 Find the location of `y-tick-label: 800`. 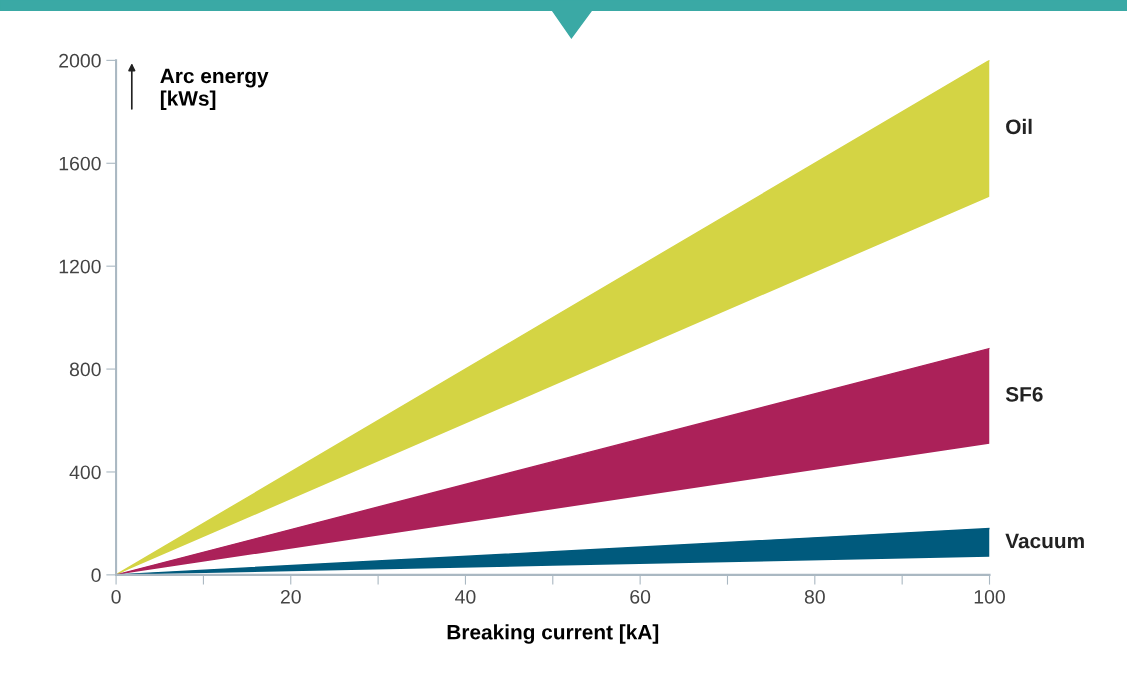

y-tick-label: 800 is located at coordinates (85, 369).